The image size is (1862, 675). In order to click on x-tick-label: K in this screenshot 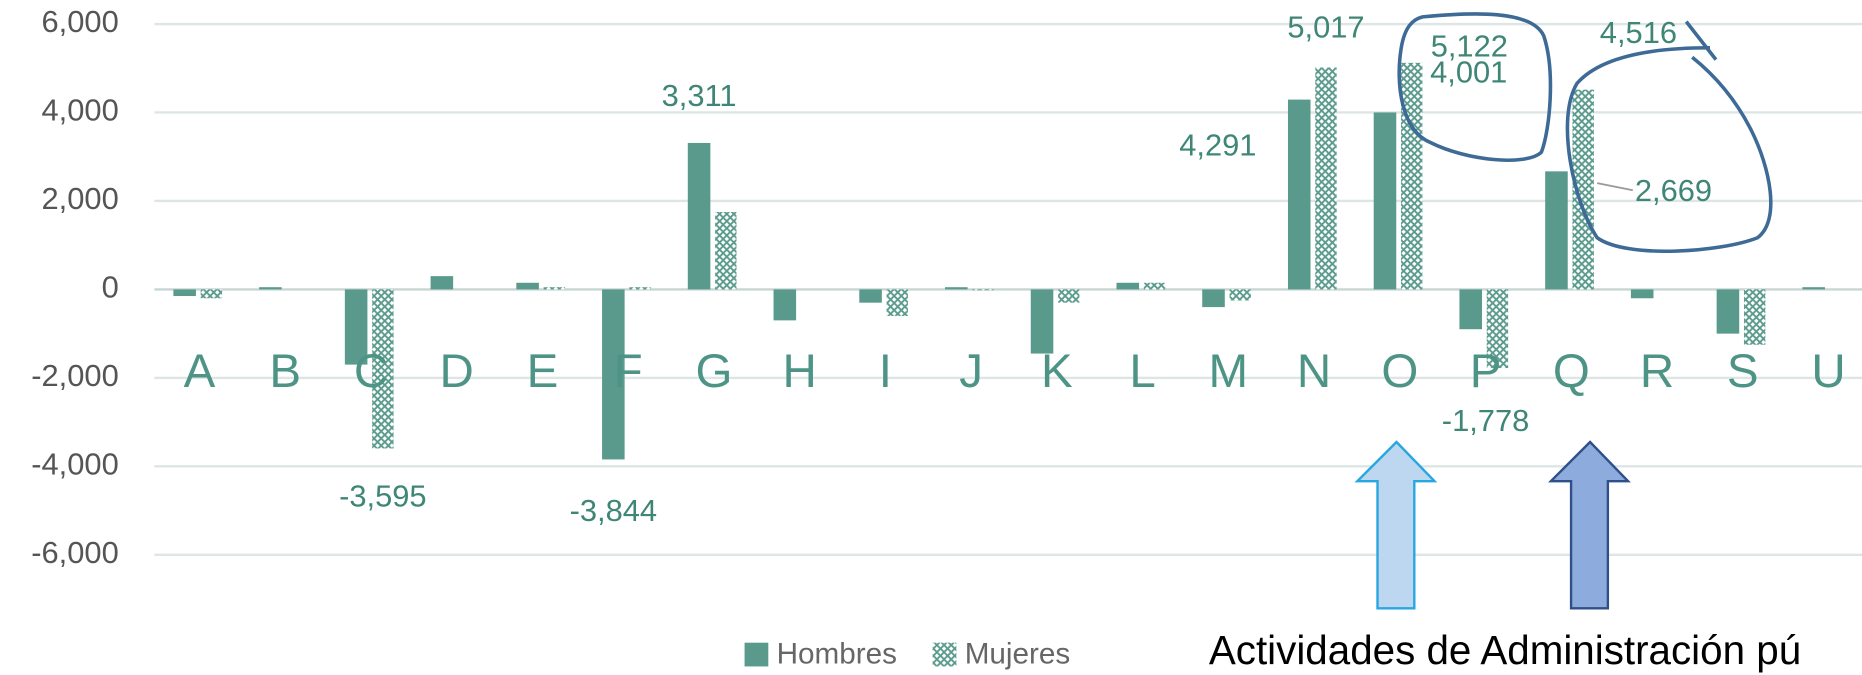, I will do `click(1057, 371)`.